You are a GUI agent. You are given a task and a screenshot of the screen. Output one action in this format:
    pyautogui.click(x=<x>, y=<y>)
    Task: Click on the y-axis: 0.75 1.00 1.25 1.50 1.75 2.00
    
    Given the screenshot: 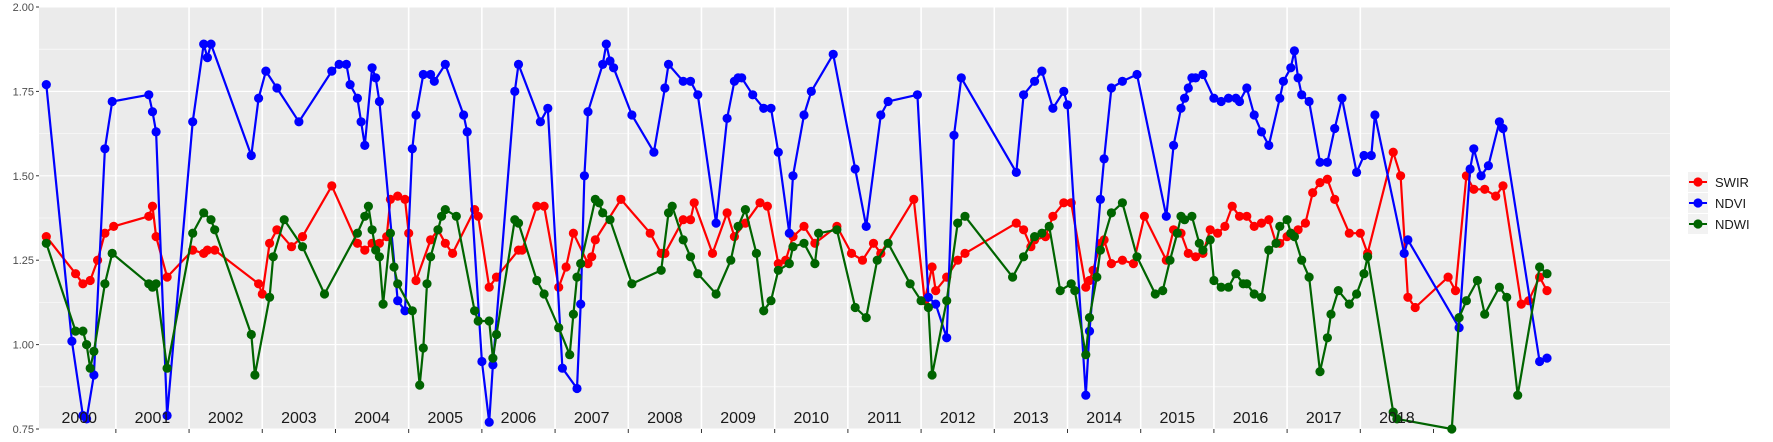 What is the action you would take?
    pyautogui.click(x=26, y=219)
    